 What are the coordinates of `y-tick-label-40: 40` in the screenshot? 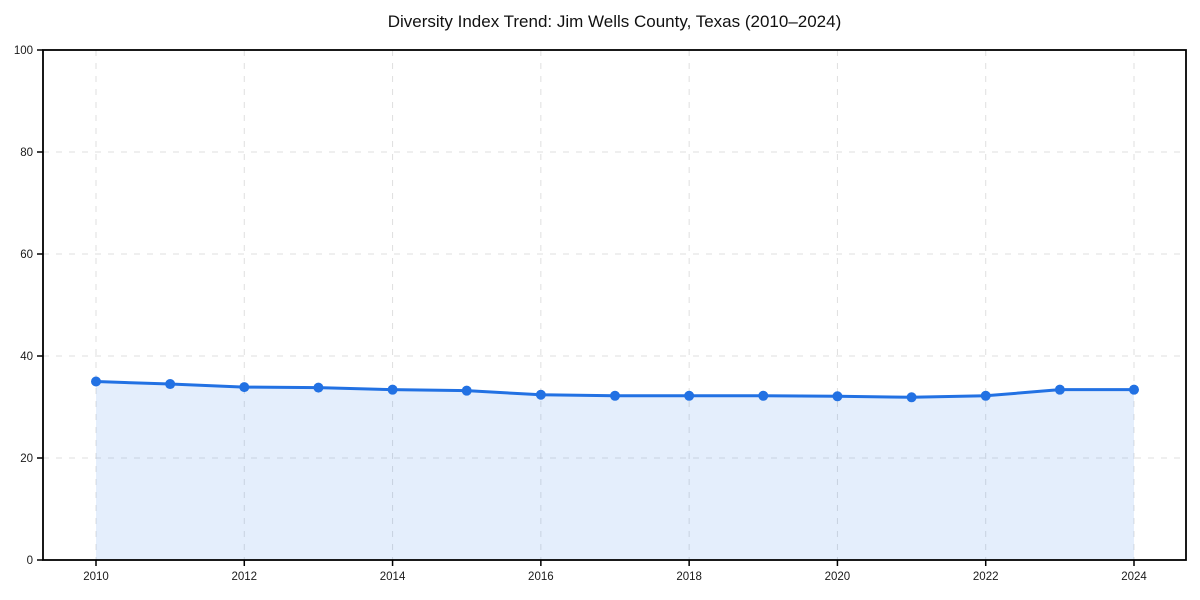 It's located at (26, 357).